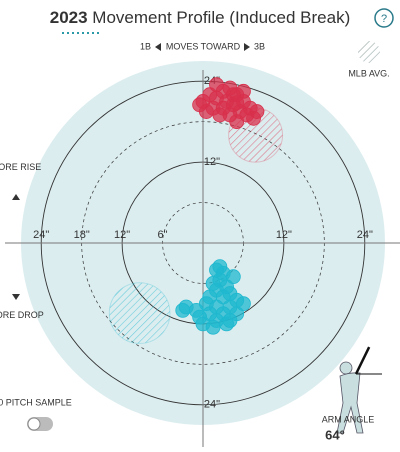 This screenshot has height=452, width=400. What do you see at coordinates (259, 46) in the screenshot?
I see `direction-right: 3B` at bounding box center [259, 46].